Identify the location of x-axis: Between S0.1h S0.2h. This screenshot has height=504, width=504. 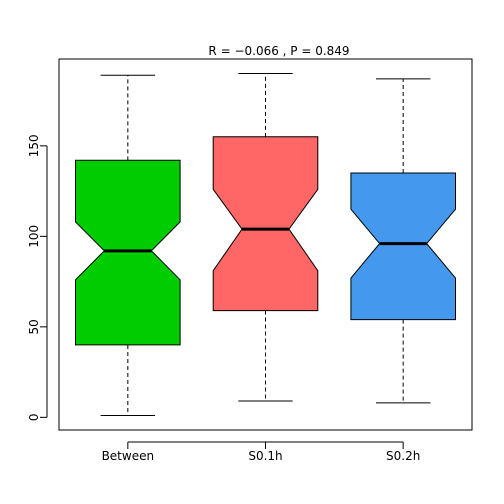
(261, 452).